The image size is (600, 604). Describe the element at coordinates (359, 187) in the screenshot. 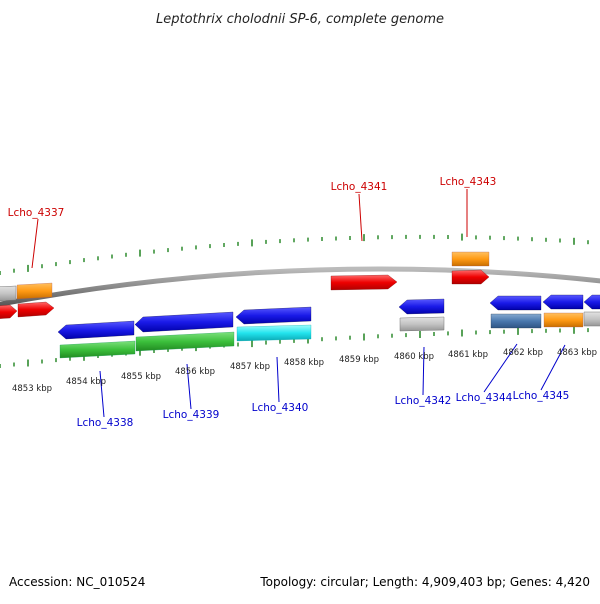

I see `gene-label-lcho-4341: Lcho_4341` at that location.